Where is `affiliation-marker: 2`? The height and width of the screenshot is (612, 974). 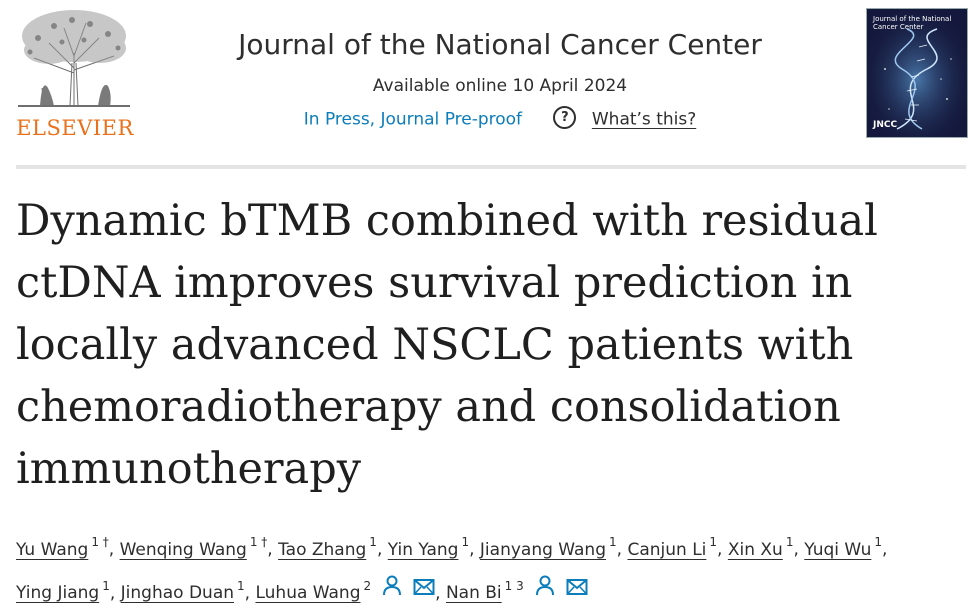
affiliation-marker: 2 is located at coordinates (367, 585).